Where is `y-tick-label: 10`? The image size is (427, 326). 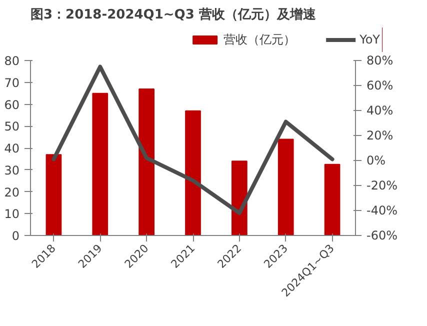 y-tick-label: 10 is located at coordinates (12, 214).